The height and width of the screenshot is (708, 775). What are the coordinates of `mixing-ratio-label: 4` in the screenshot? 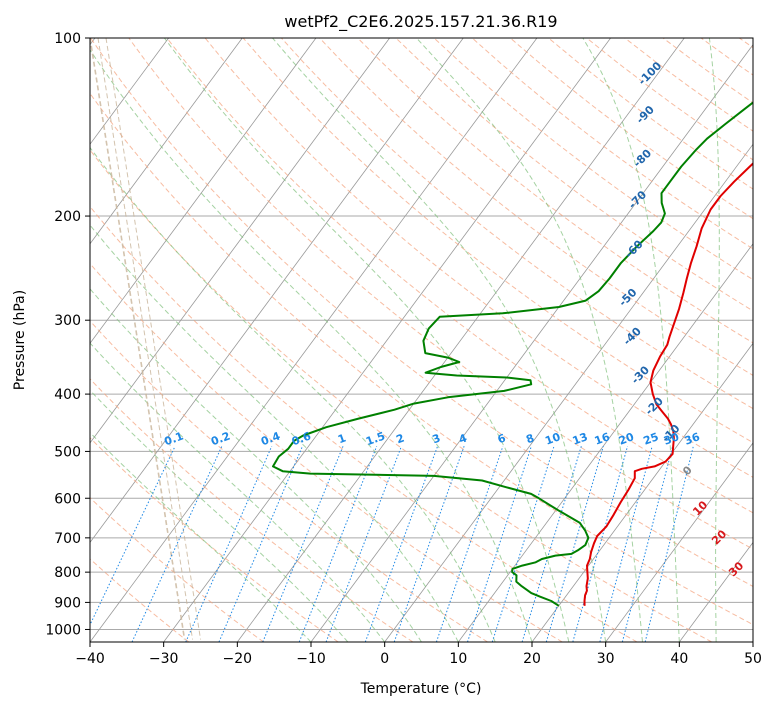 It's located at (463, 438).